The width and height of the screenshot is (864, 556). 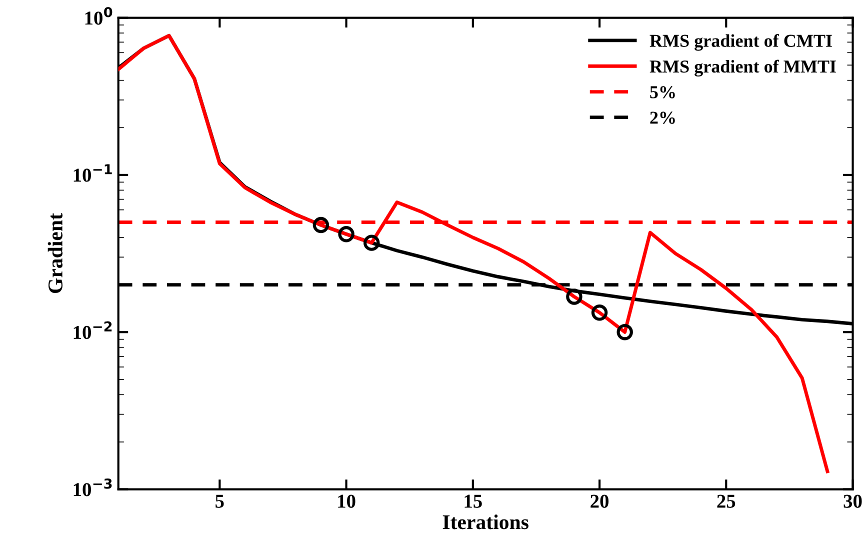 What do you see at coordinates (662, 118) in the screenshot?
I see `legend-label: 2%` at bounding box center [662, 118].